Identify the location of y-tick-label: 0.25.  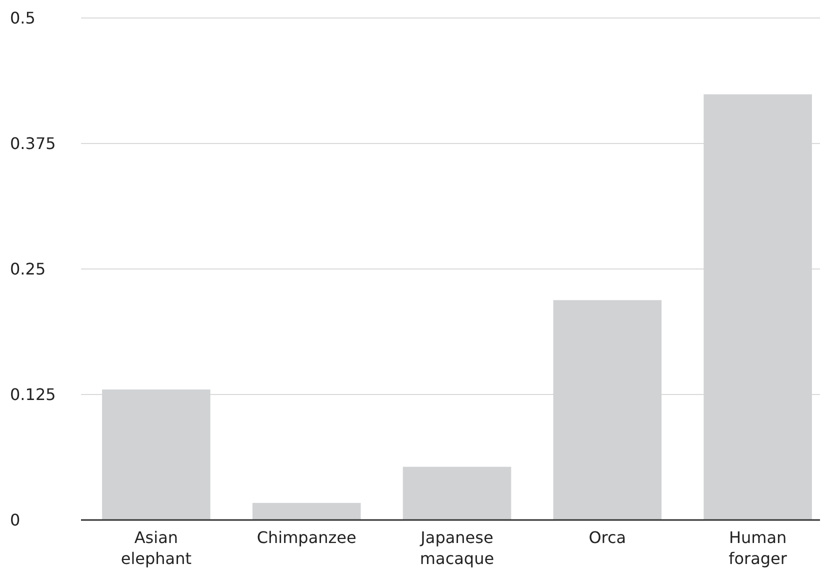
(28, 269).